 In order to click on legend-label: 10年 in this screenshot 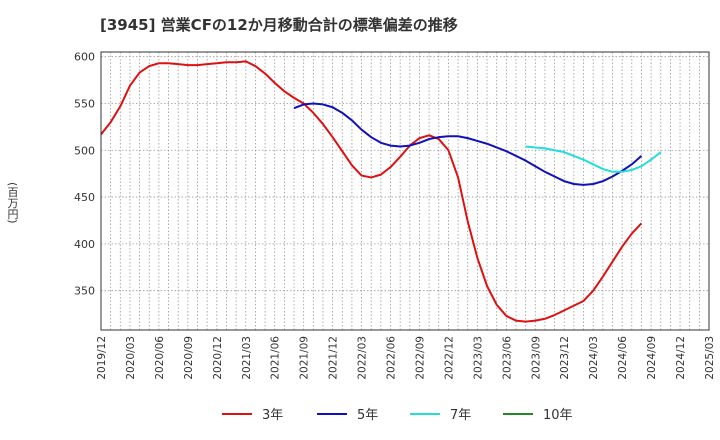, I will do `click(558, 415)`.